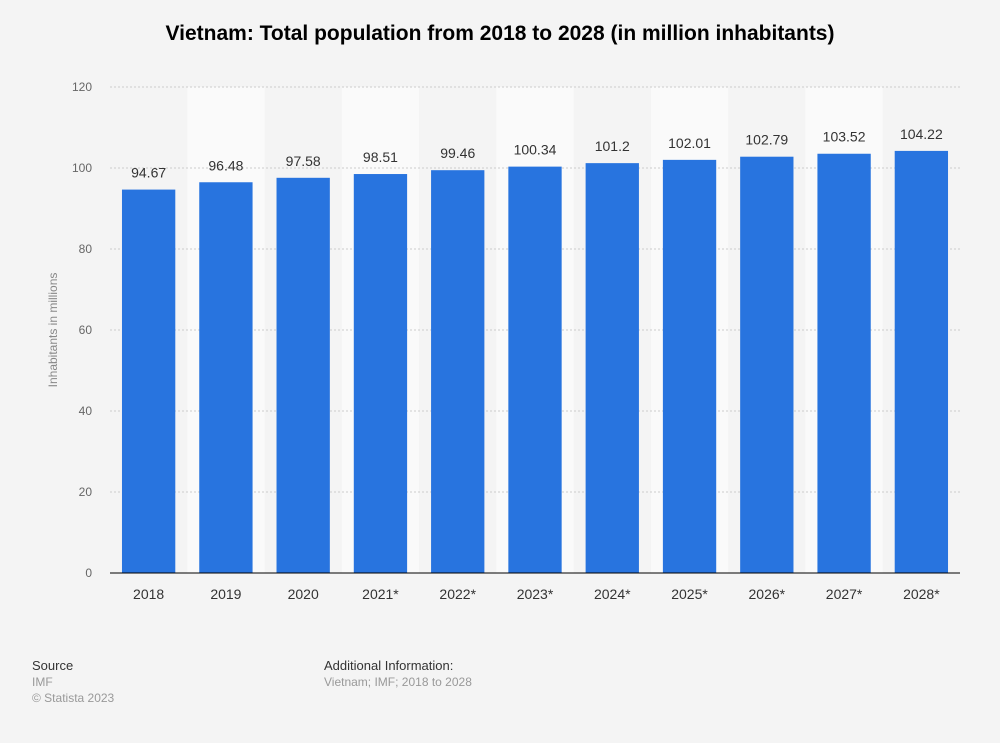 Image resolution: width=1000 pixels, height=743 pixels. Describe the element at coordinates (86, 492) in the screenshot. I see `y-tick-label: 20` at that location.